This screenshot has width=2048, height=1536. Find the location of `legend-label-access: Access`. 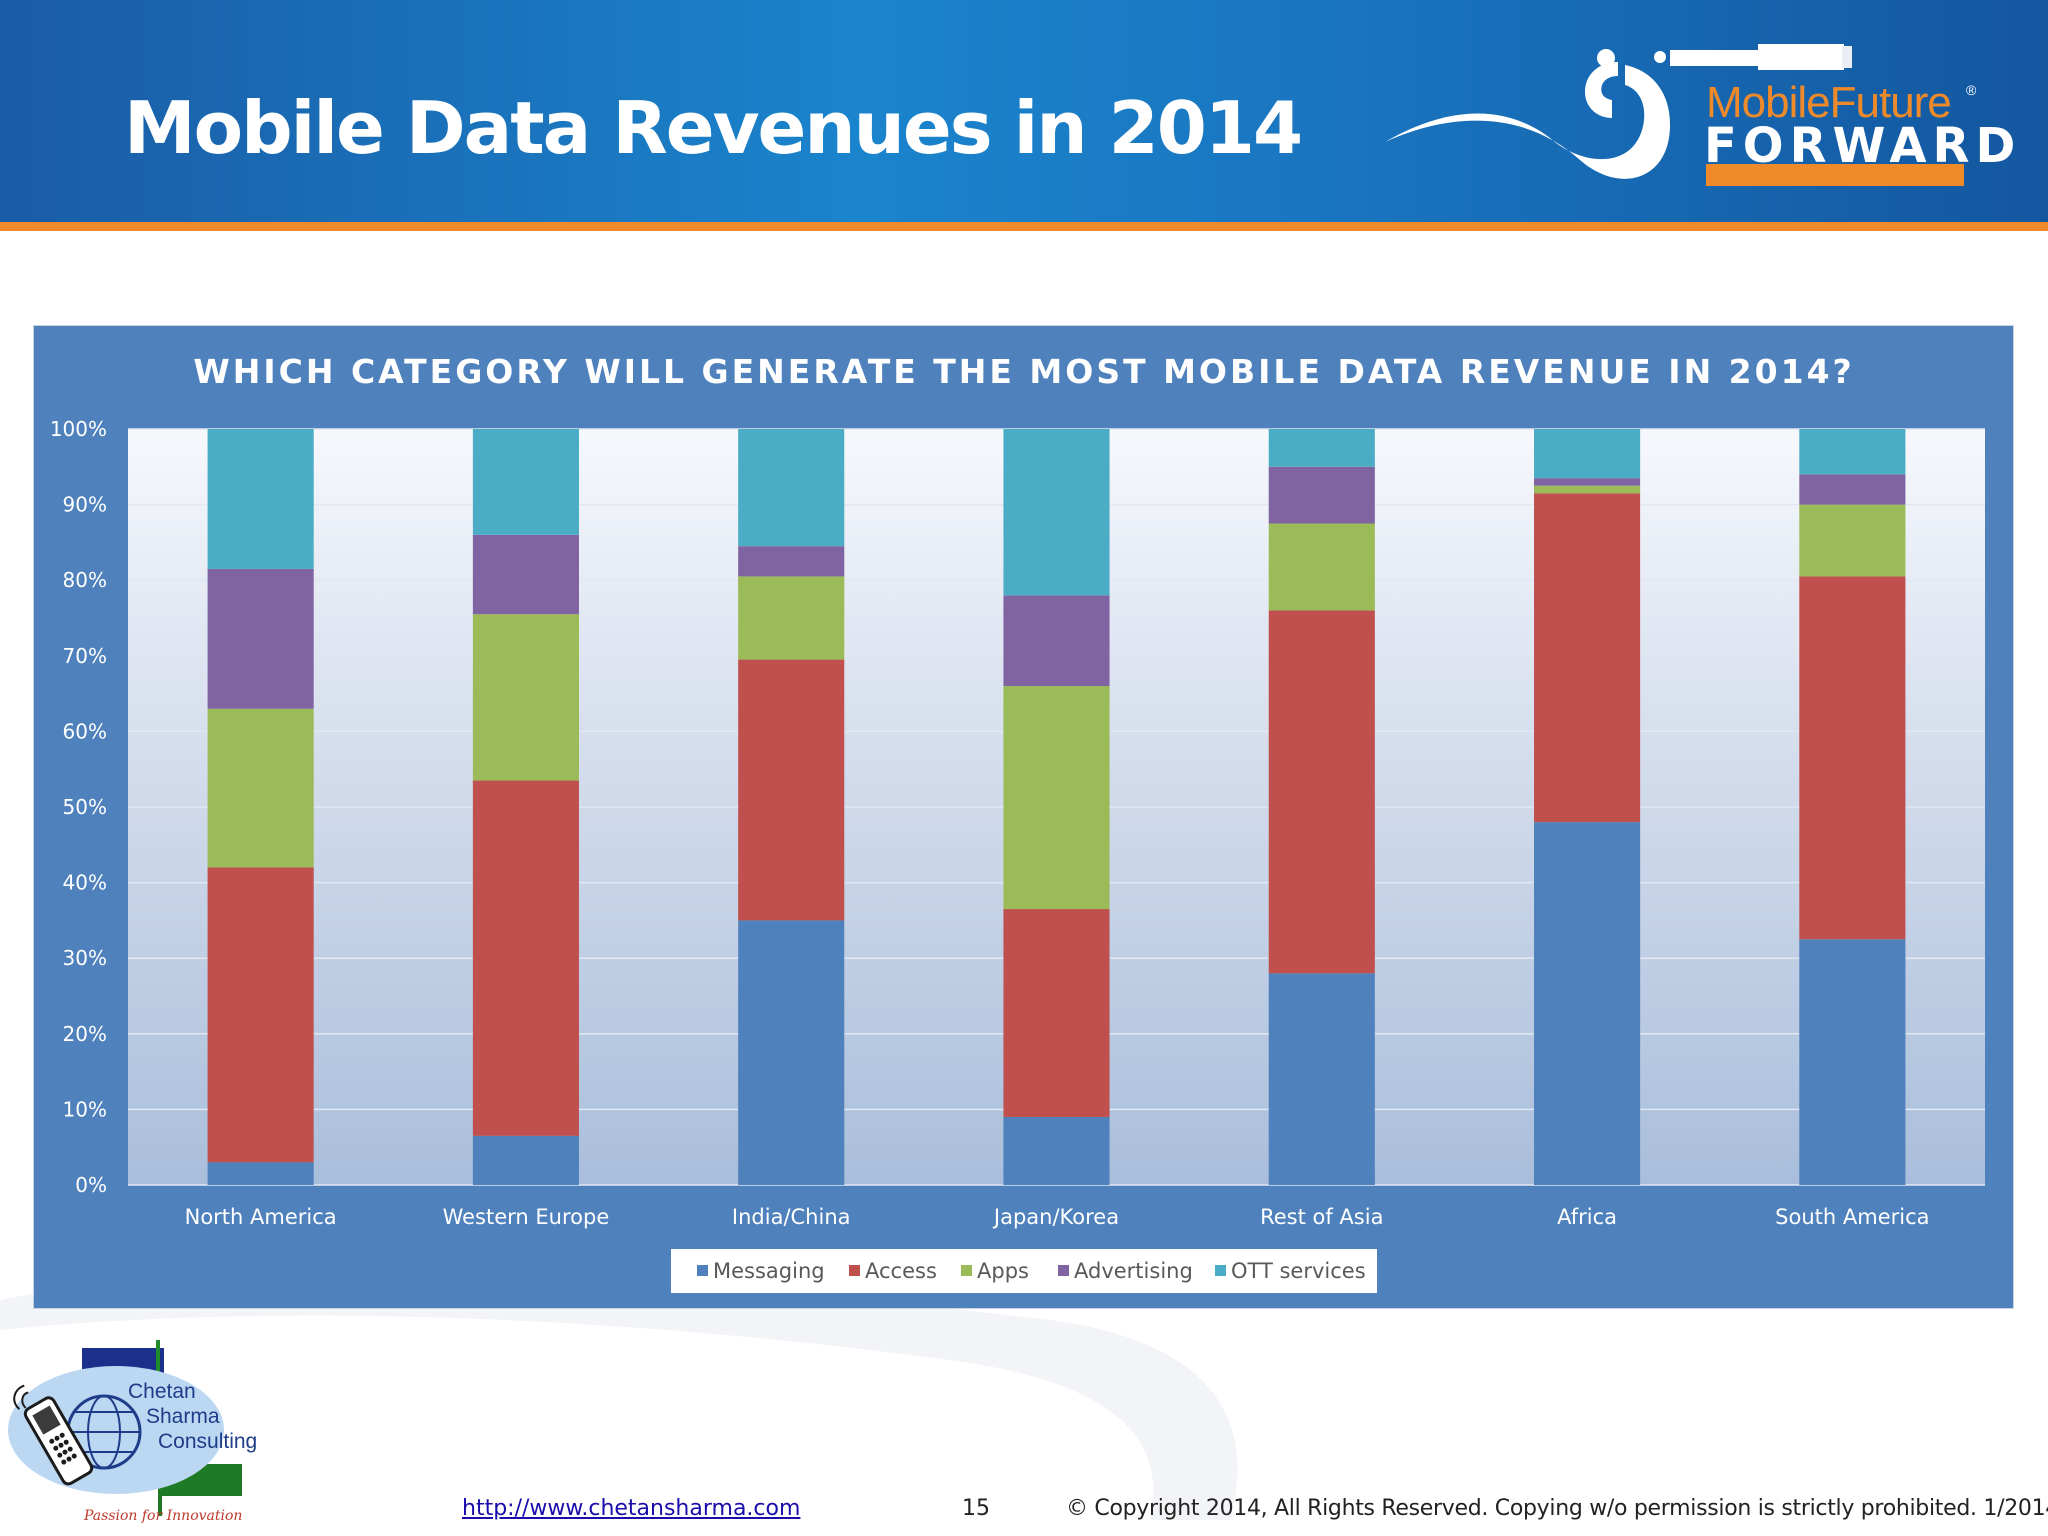

legend-label-access: Access is located at coordinates (901, 1271).